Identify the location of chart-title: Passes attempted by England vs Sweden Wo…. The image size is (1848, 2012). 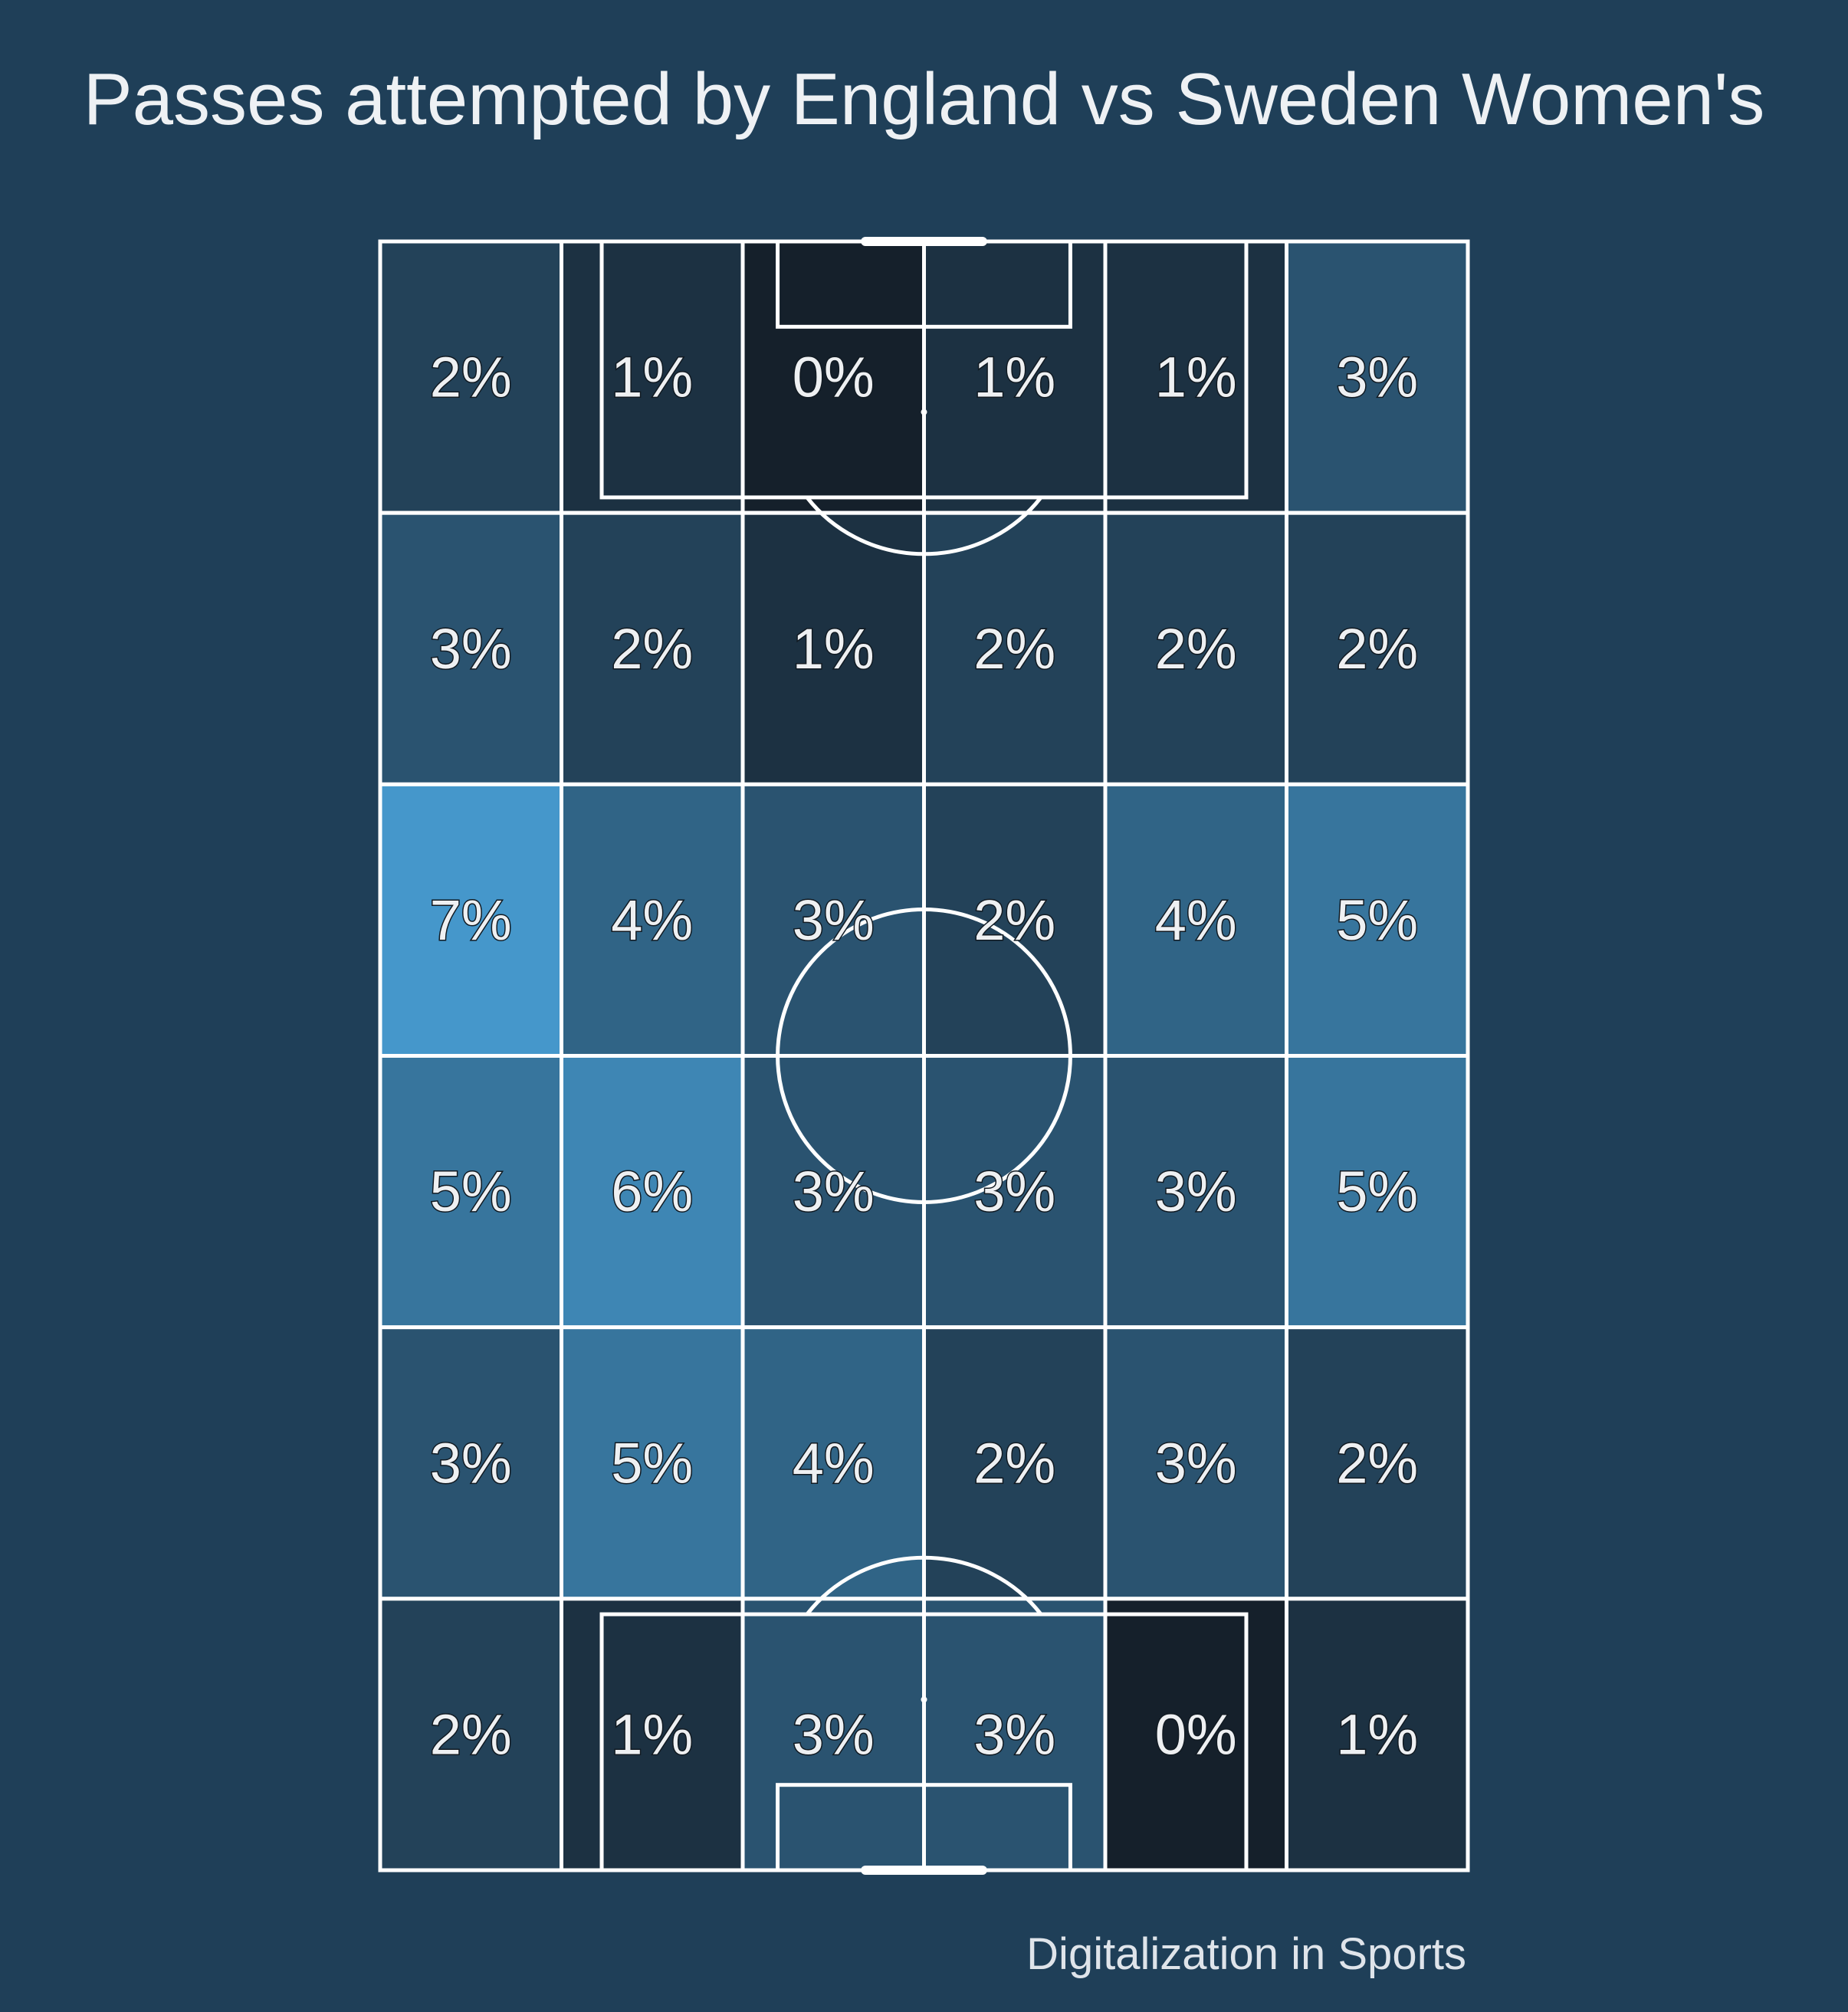
(924, 99).